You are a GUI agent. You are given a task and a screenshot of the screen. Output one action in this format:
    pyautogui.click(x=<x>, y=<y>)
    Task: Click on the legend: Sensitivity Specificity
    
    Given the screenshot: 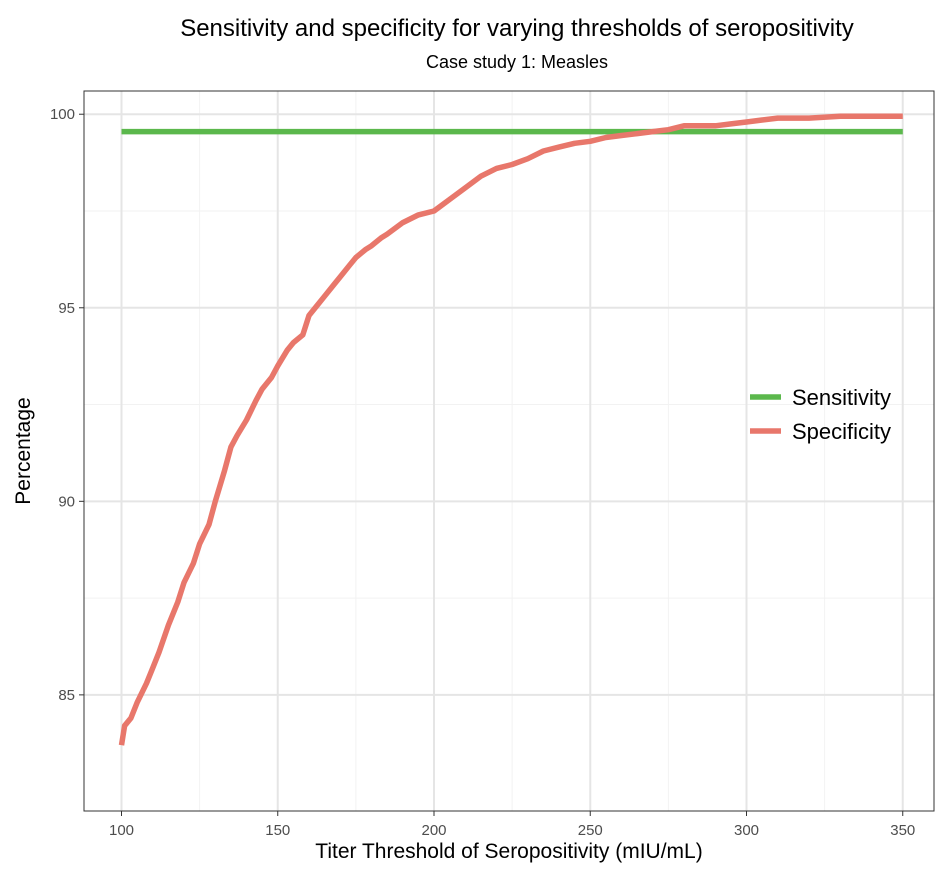 What is the action you would take?
    pyautogui.click(x=820, y=414)
    